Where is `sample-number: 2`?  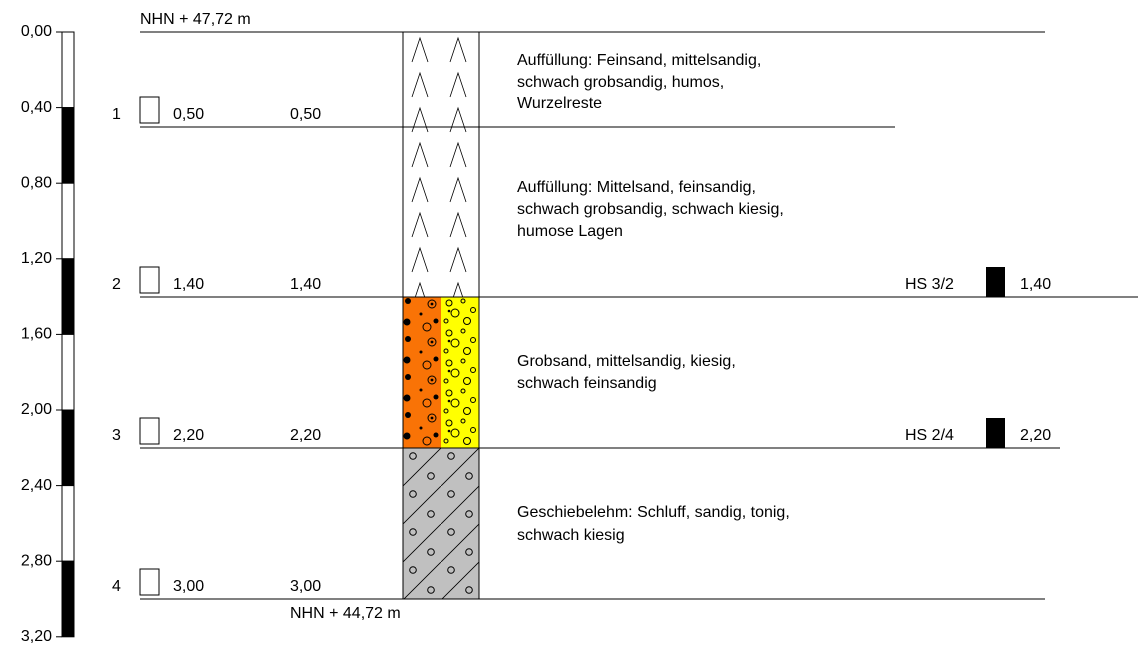
sample-number: 2 is located at coordinates (116, 284).